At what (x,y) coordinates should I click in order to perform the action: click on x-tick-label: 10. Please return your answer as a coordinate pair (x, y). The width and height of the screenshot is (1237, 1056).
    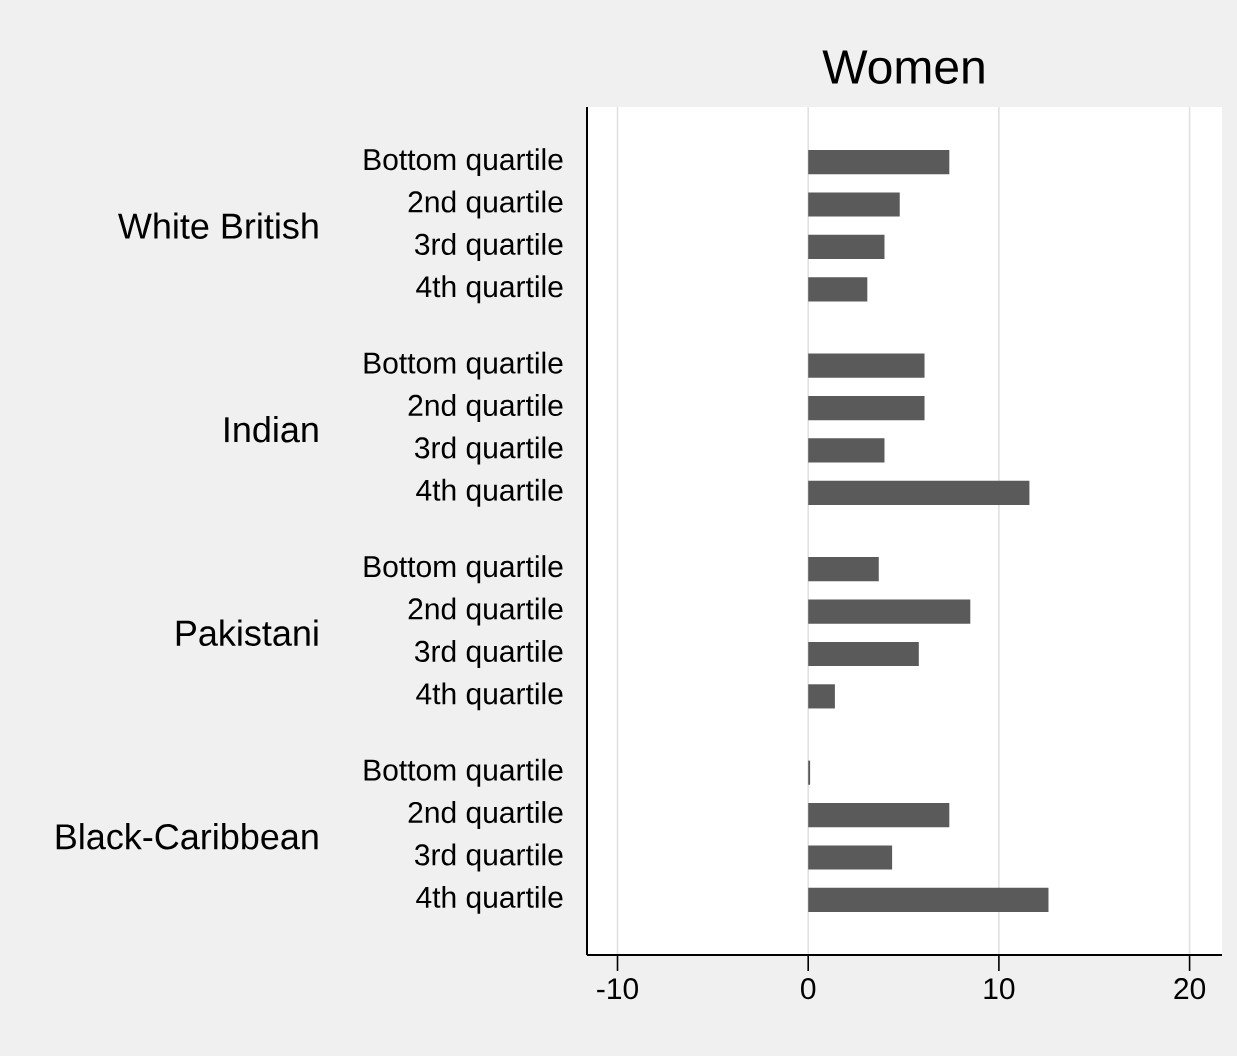
    Looking at the image, I should click on (999, 989).